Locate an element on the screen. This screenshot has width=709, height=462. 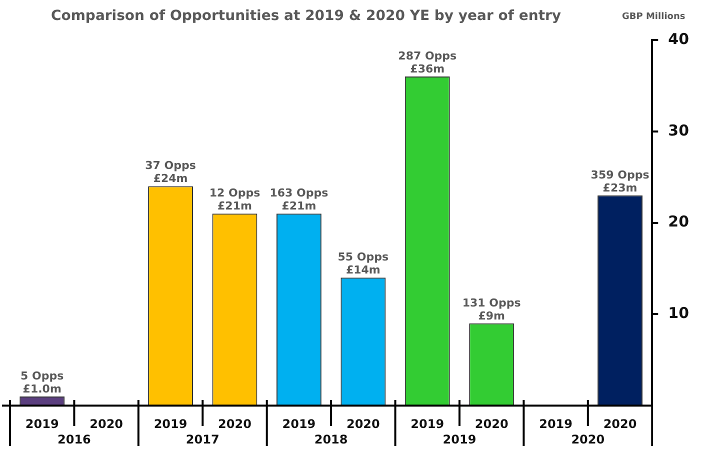
annotation: 55 Opps is located at coordinates (364, 257).